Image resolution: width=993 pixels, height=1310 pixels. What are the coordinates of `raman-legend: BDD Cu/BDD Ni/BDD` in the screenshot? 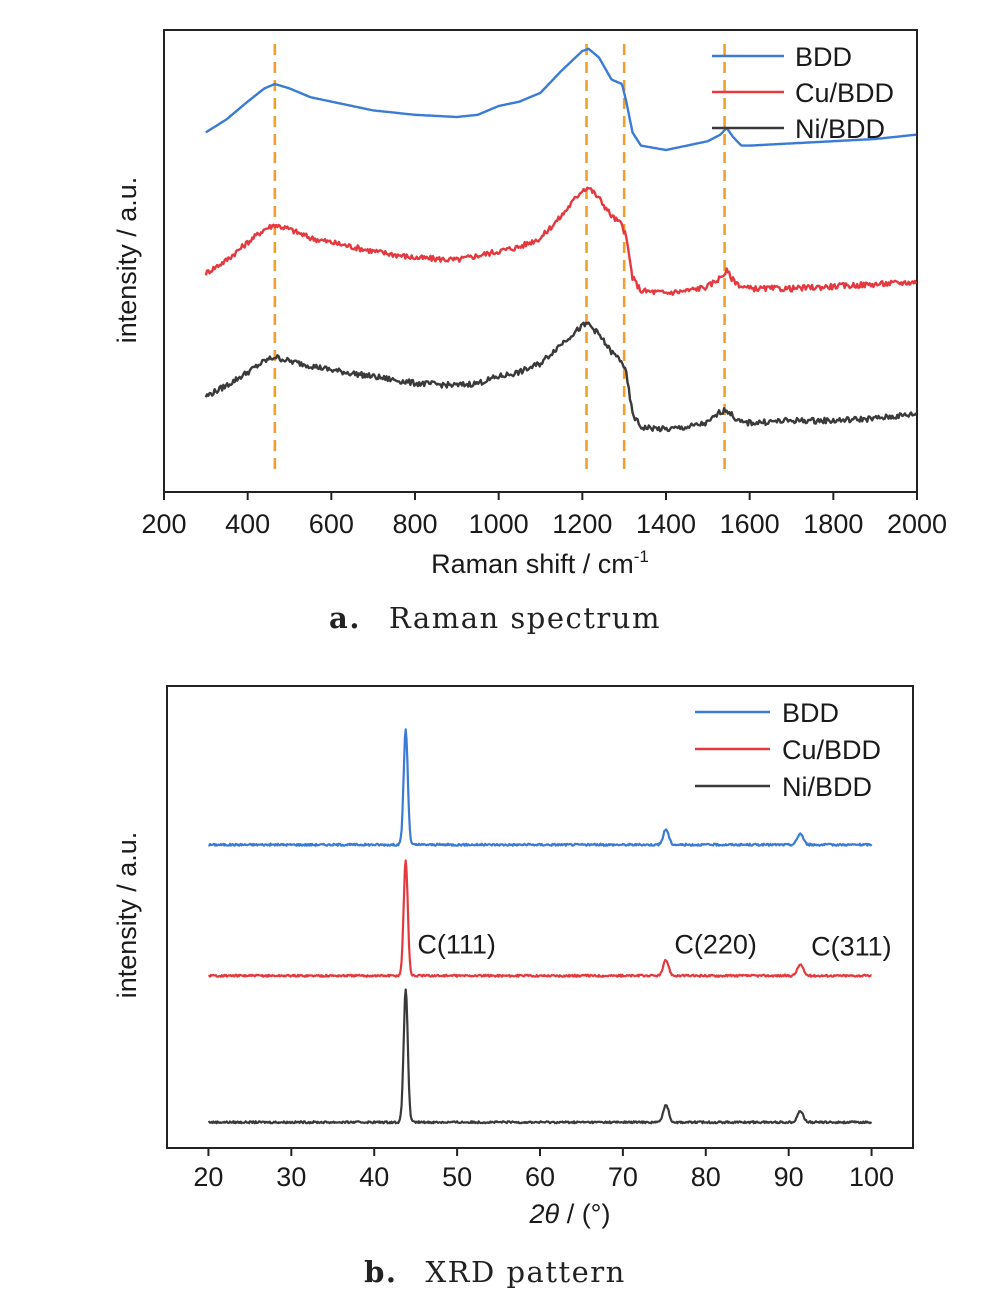 It's located at (803, 93).